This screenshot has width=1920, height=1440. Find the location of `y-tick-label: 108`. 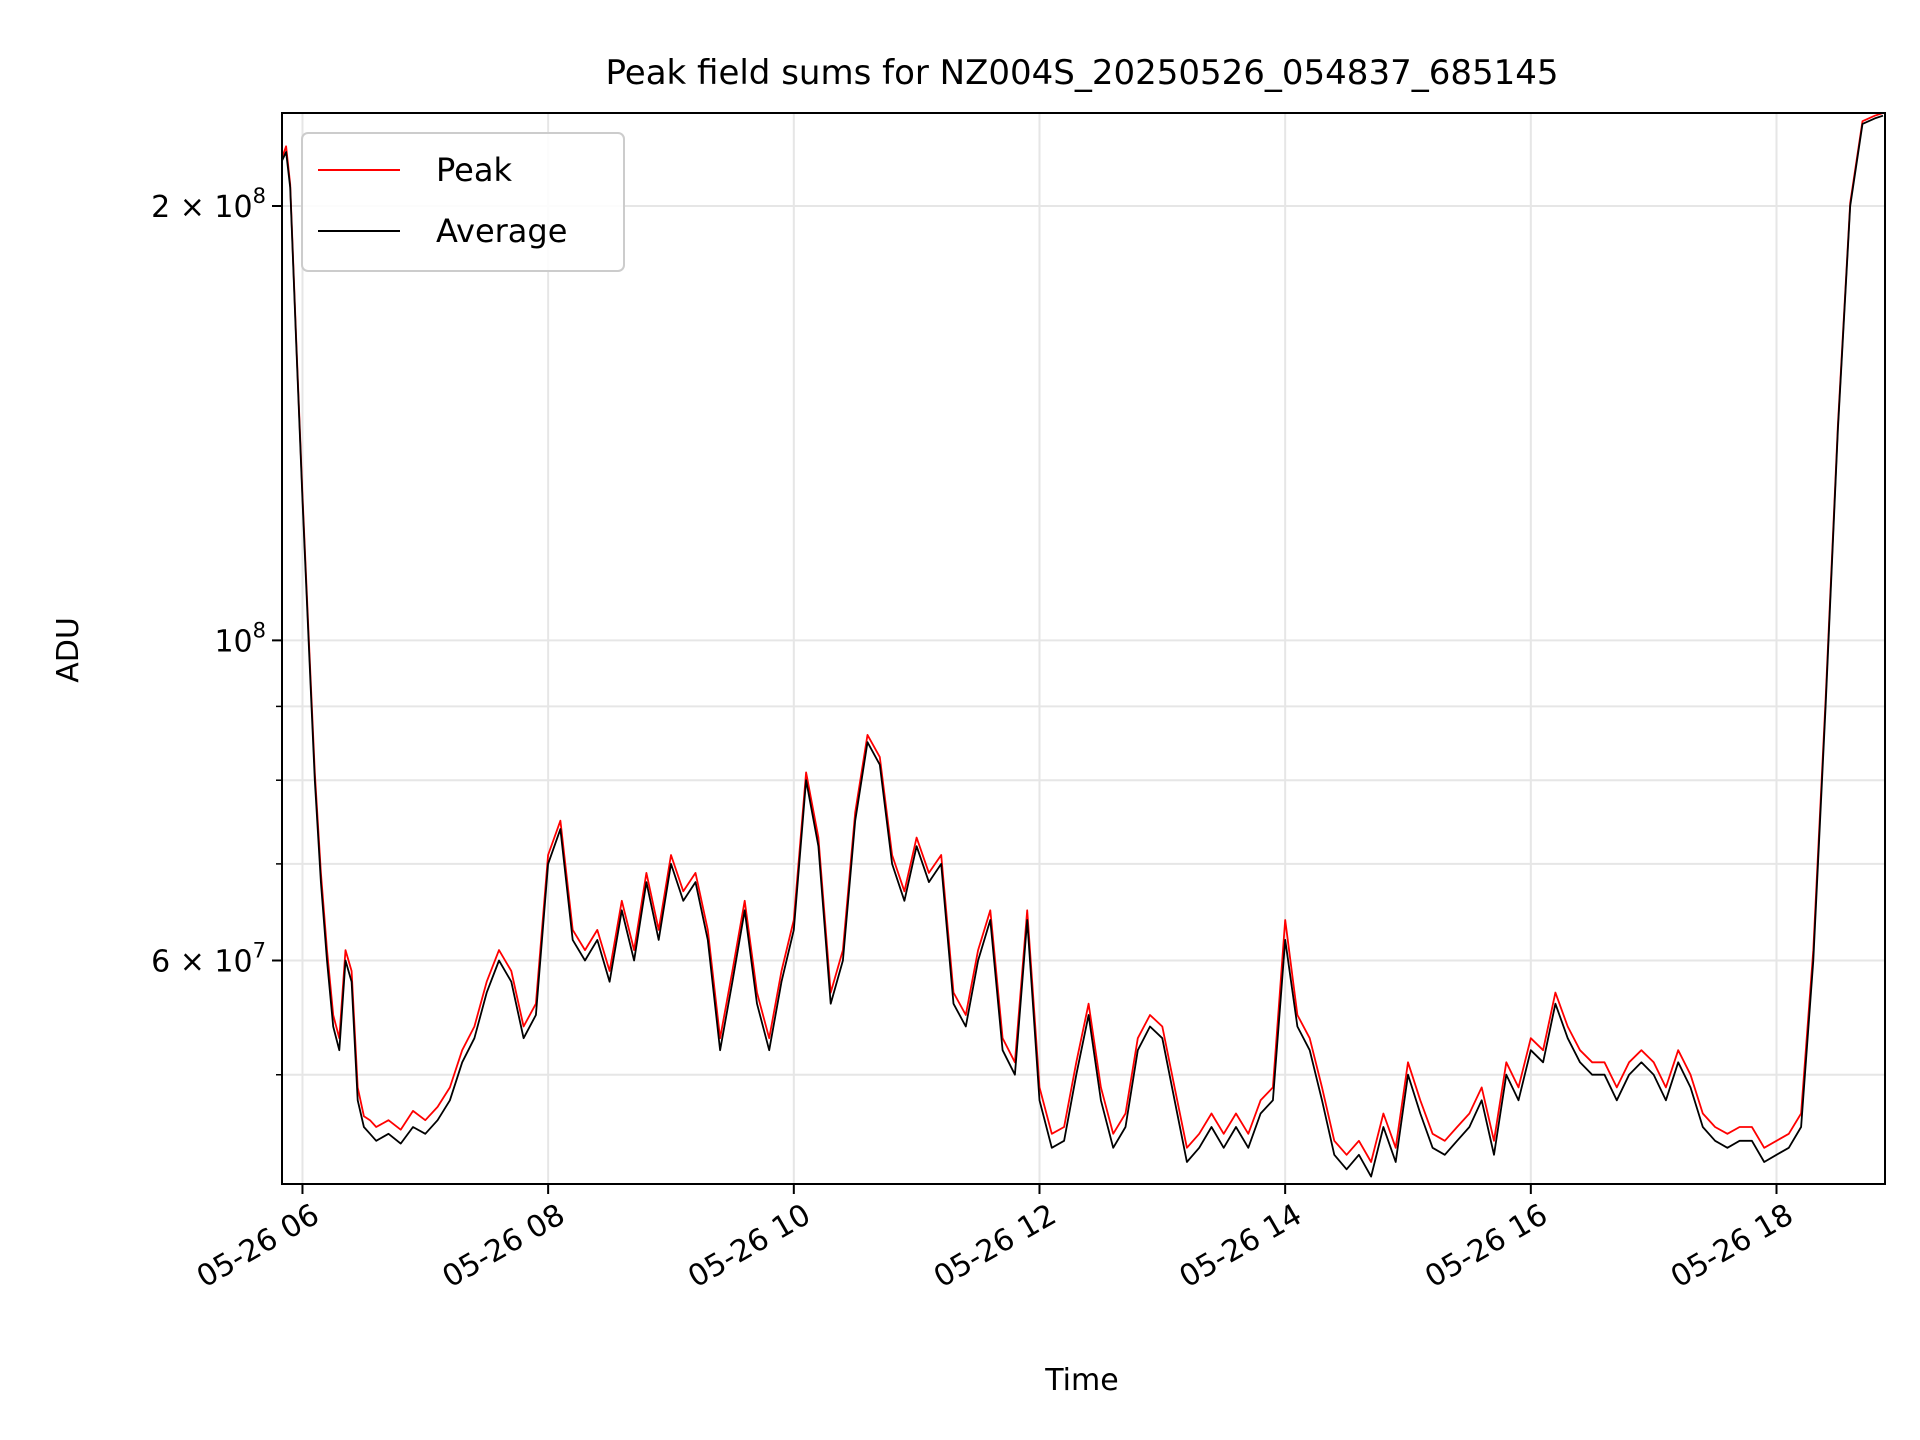

y-tick-label: 108 is located at coordinates (240, 638).